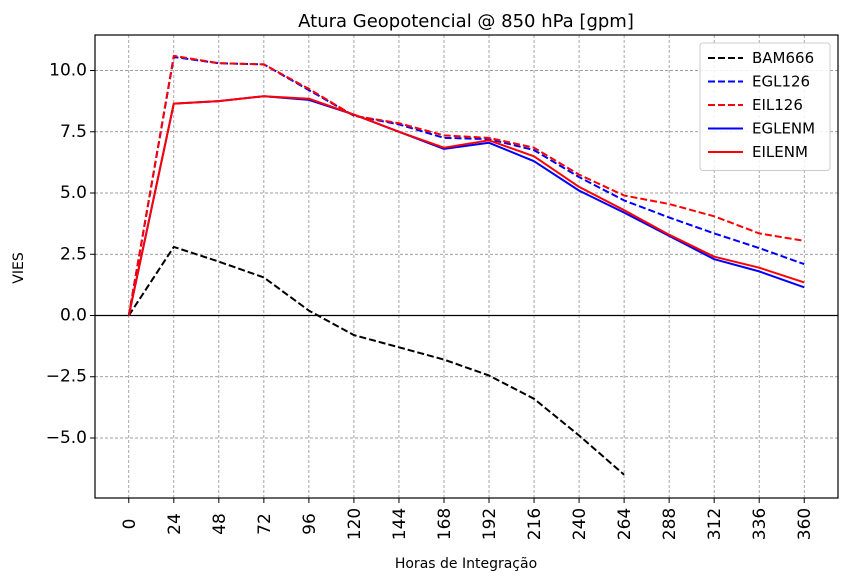 This screenshot has height=582, width=849. Describe the element at coordinates (73, 315) in the screenshot. I see `y-tick-label: 0.0` at that location.